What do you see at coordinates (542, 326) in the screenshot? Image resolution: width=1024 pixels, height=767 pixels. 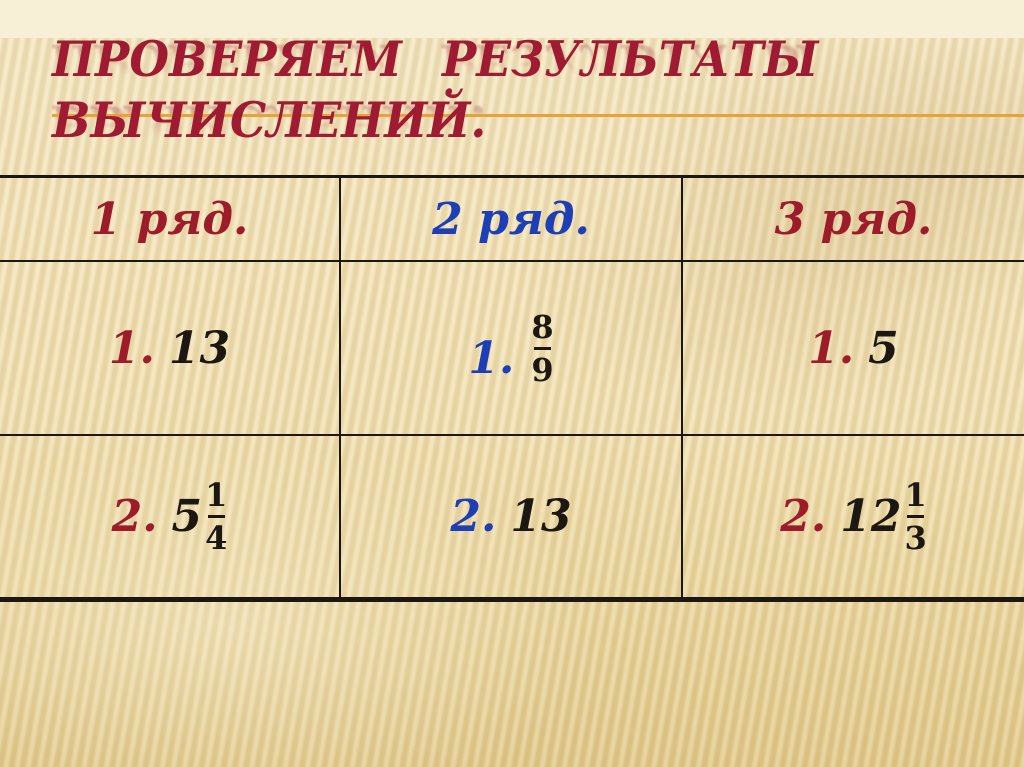 I see `fraction-numerator: 8` at bounding box center [542, 326].